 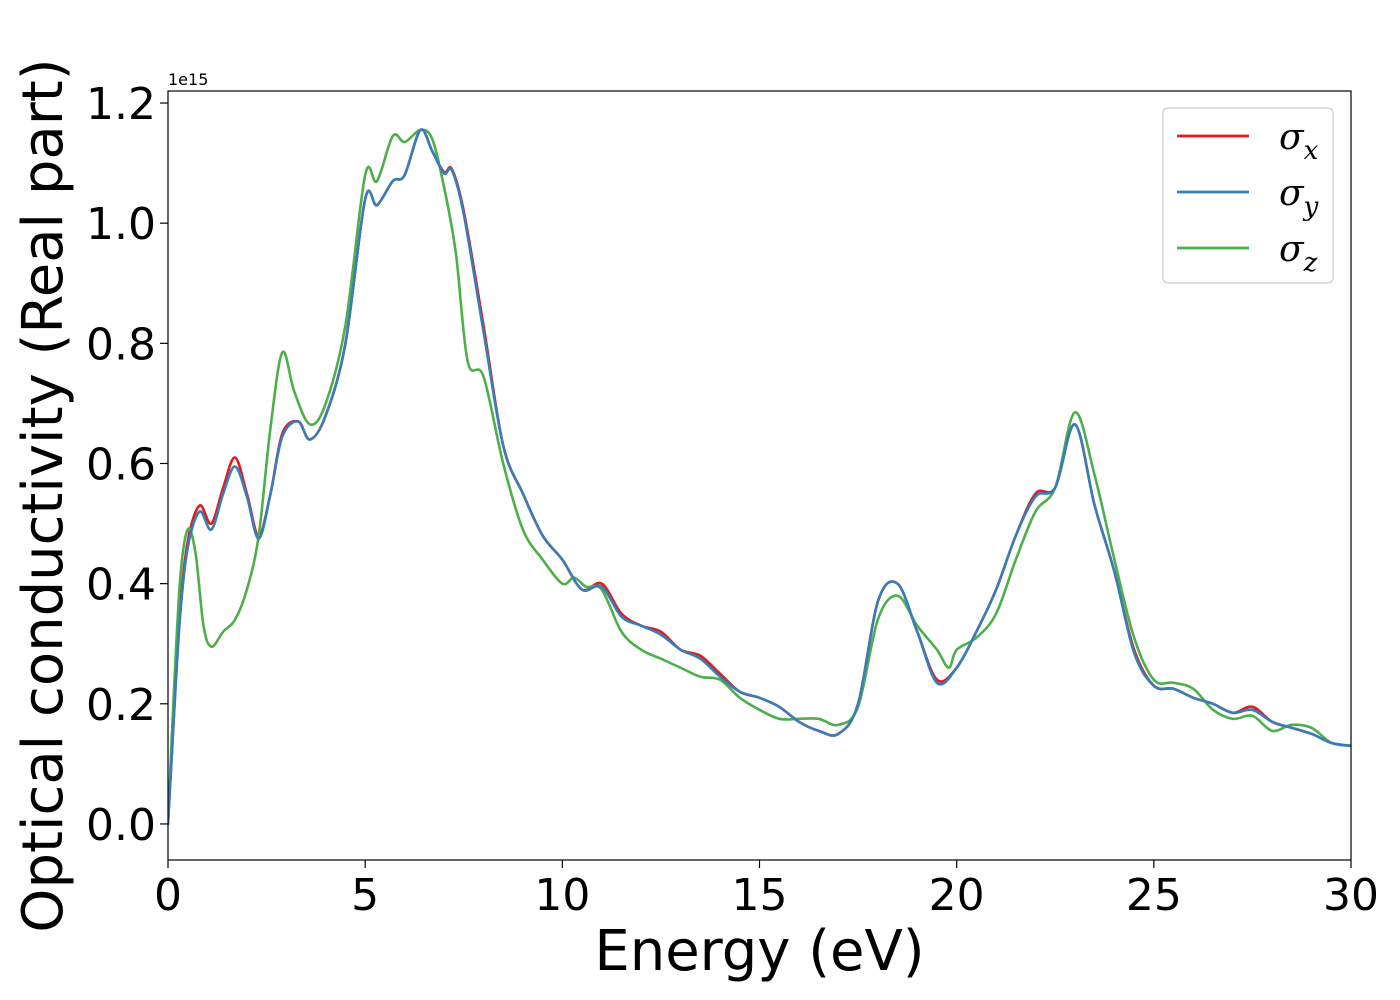 I want to click on x-tick-label: 15, so click(x=760, y=895).